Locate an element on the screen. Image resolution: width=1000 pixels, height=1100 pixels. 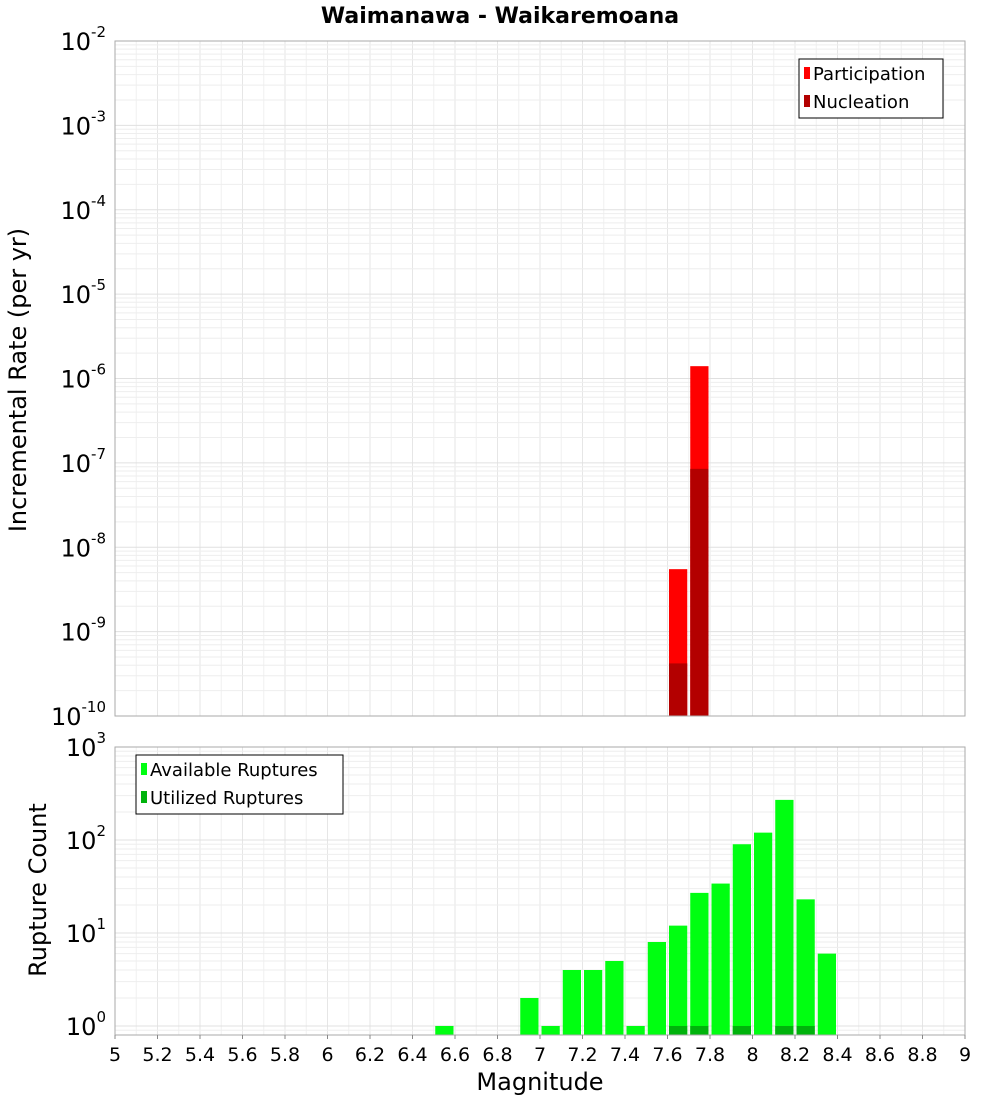
x-tick-label: 8.4 is located at coordinates (837, 1055).